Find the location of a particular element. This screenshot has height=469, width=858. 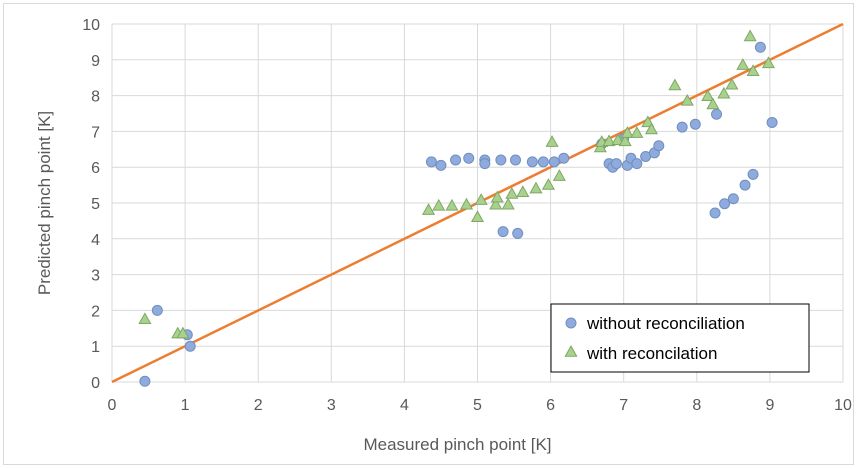

legend-marker-with-reconcilation is located at coordinates (571, 350).